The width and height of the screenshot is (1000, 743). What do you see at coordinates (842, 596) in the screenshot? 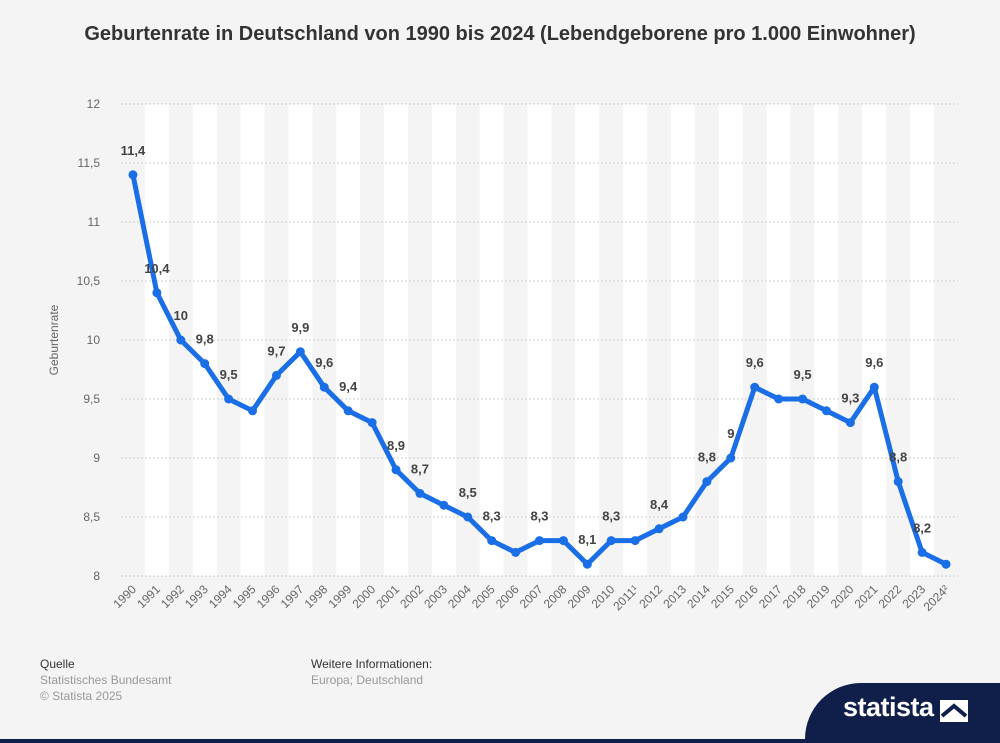
I see `x-tick-label: 2020` at bounding box center [842, 596].